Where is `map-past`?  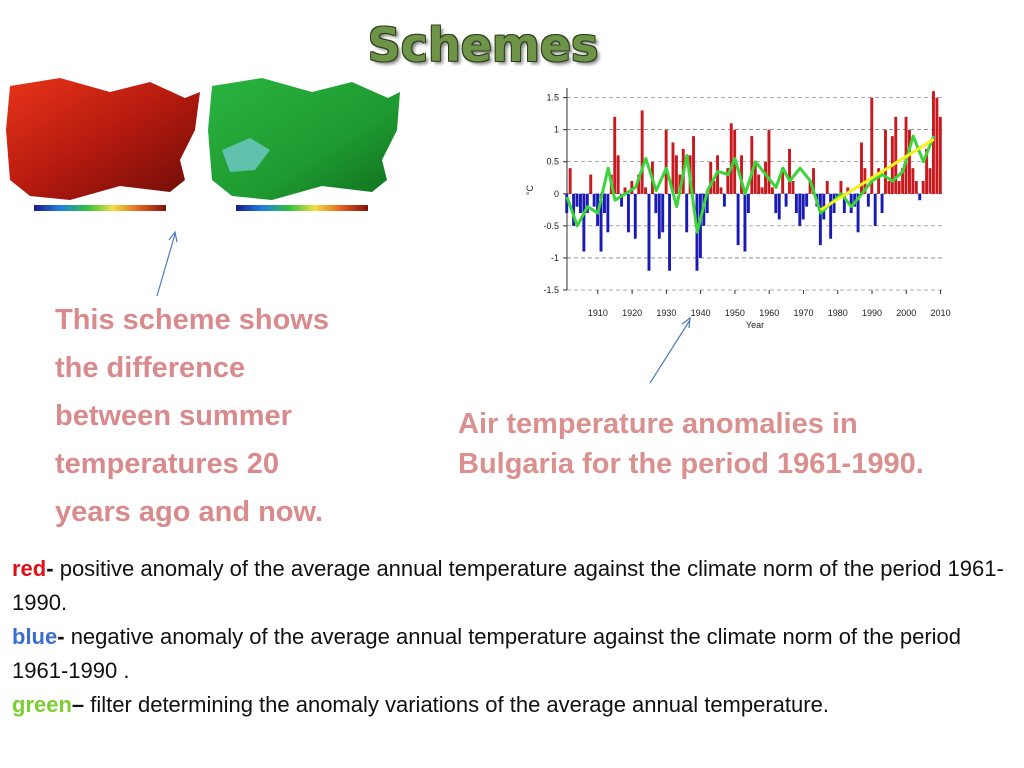
map-past is located at coordinates (304, 139).